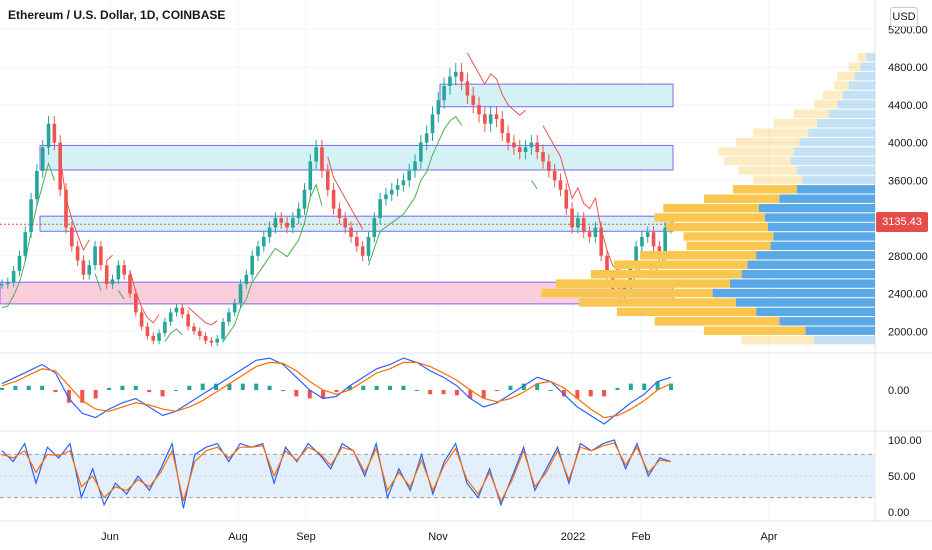 This screenshot has height=550, width=932. What do you see at coordinates (898, 391) in the screenshot?
I see `macd-y-tick-label: 0.00` at bounding box center [898, 391].